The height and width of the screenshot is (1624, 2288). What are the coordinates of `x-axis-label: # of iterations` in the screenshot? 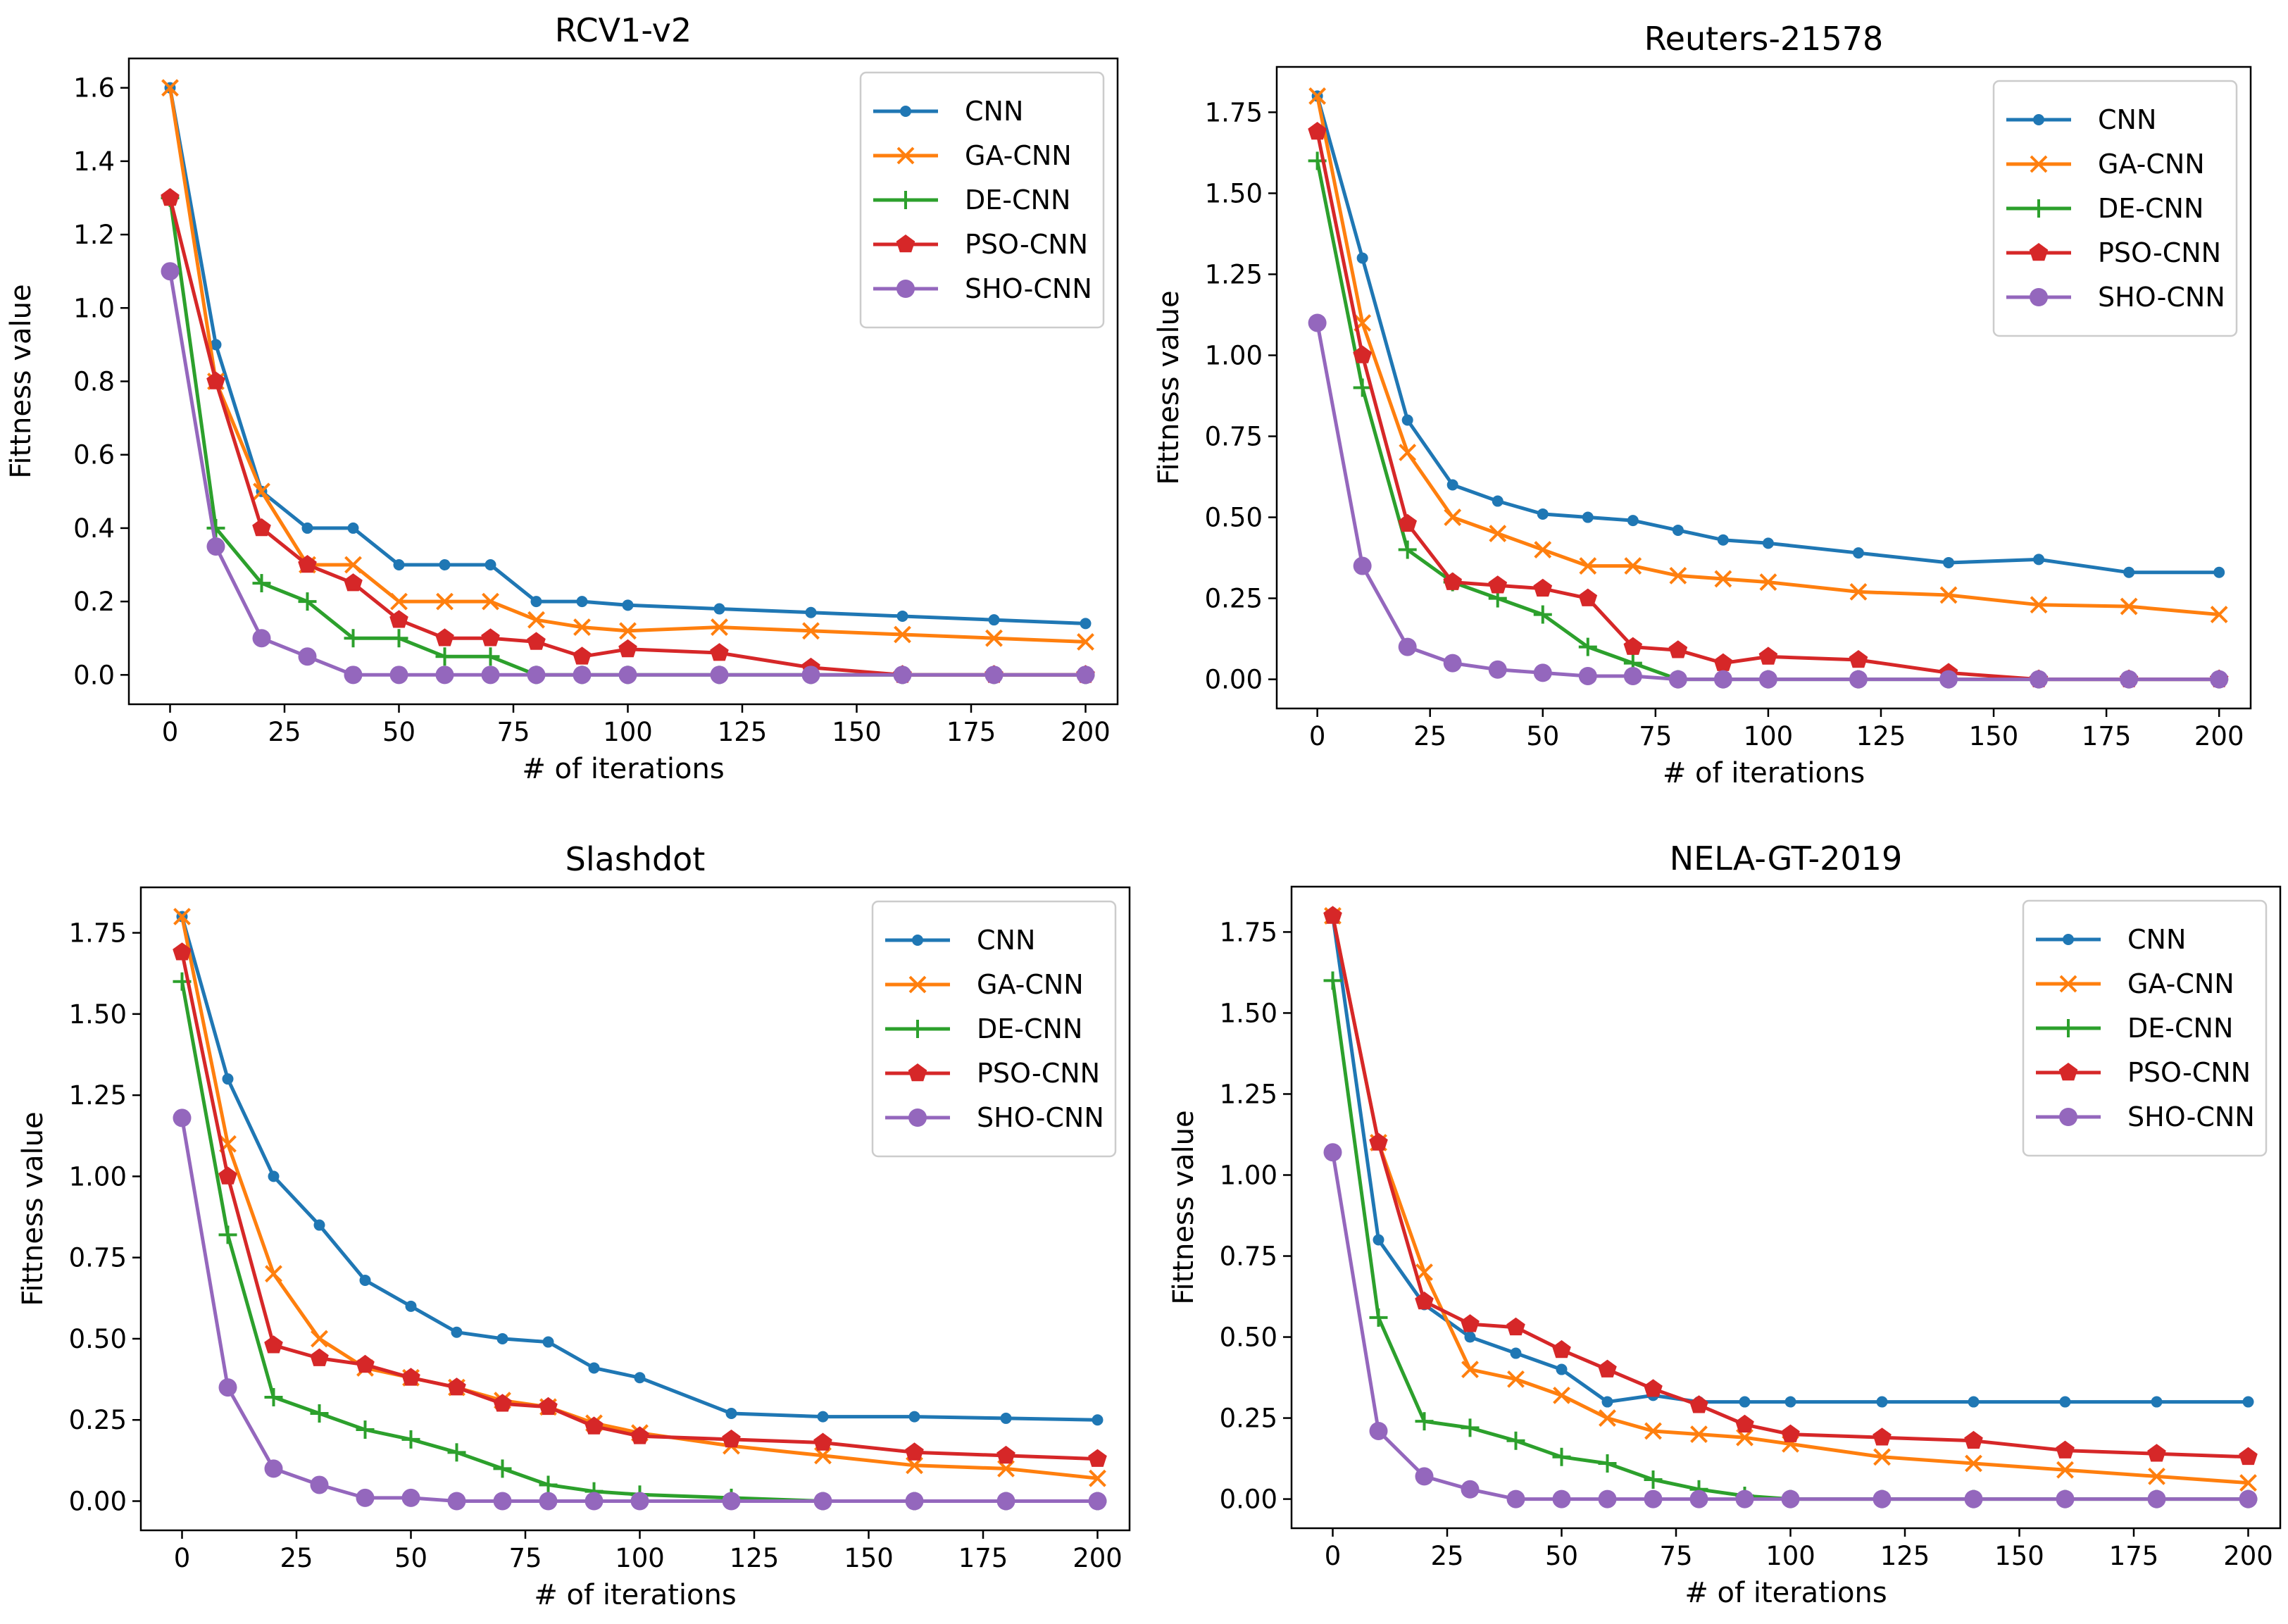 It's located at (623, 769).